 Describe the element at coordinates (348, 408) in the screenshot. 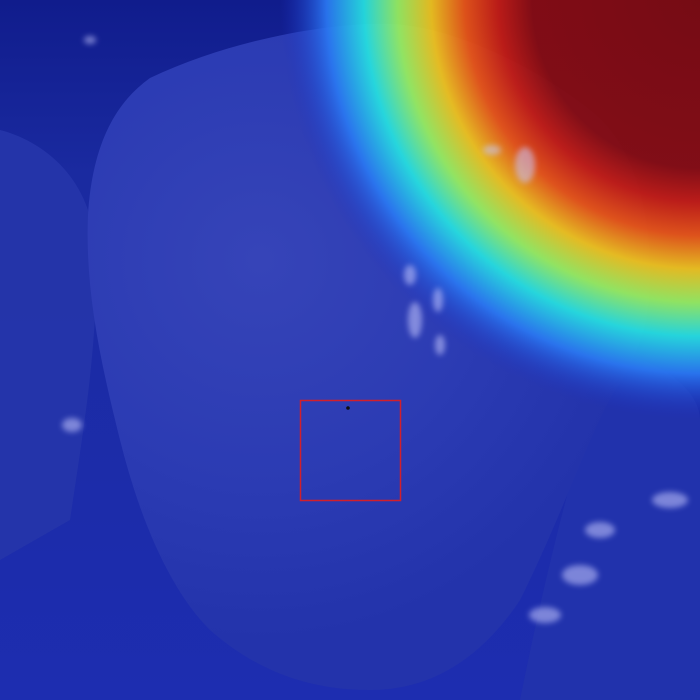

I see `box-marker-dot` at that location.